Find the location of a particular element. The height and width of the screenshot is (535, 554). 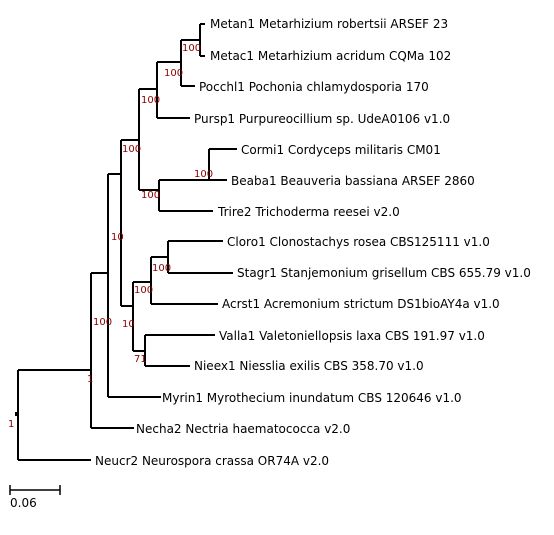

branch-node-i is located at coordinates (198, 164).